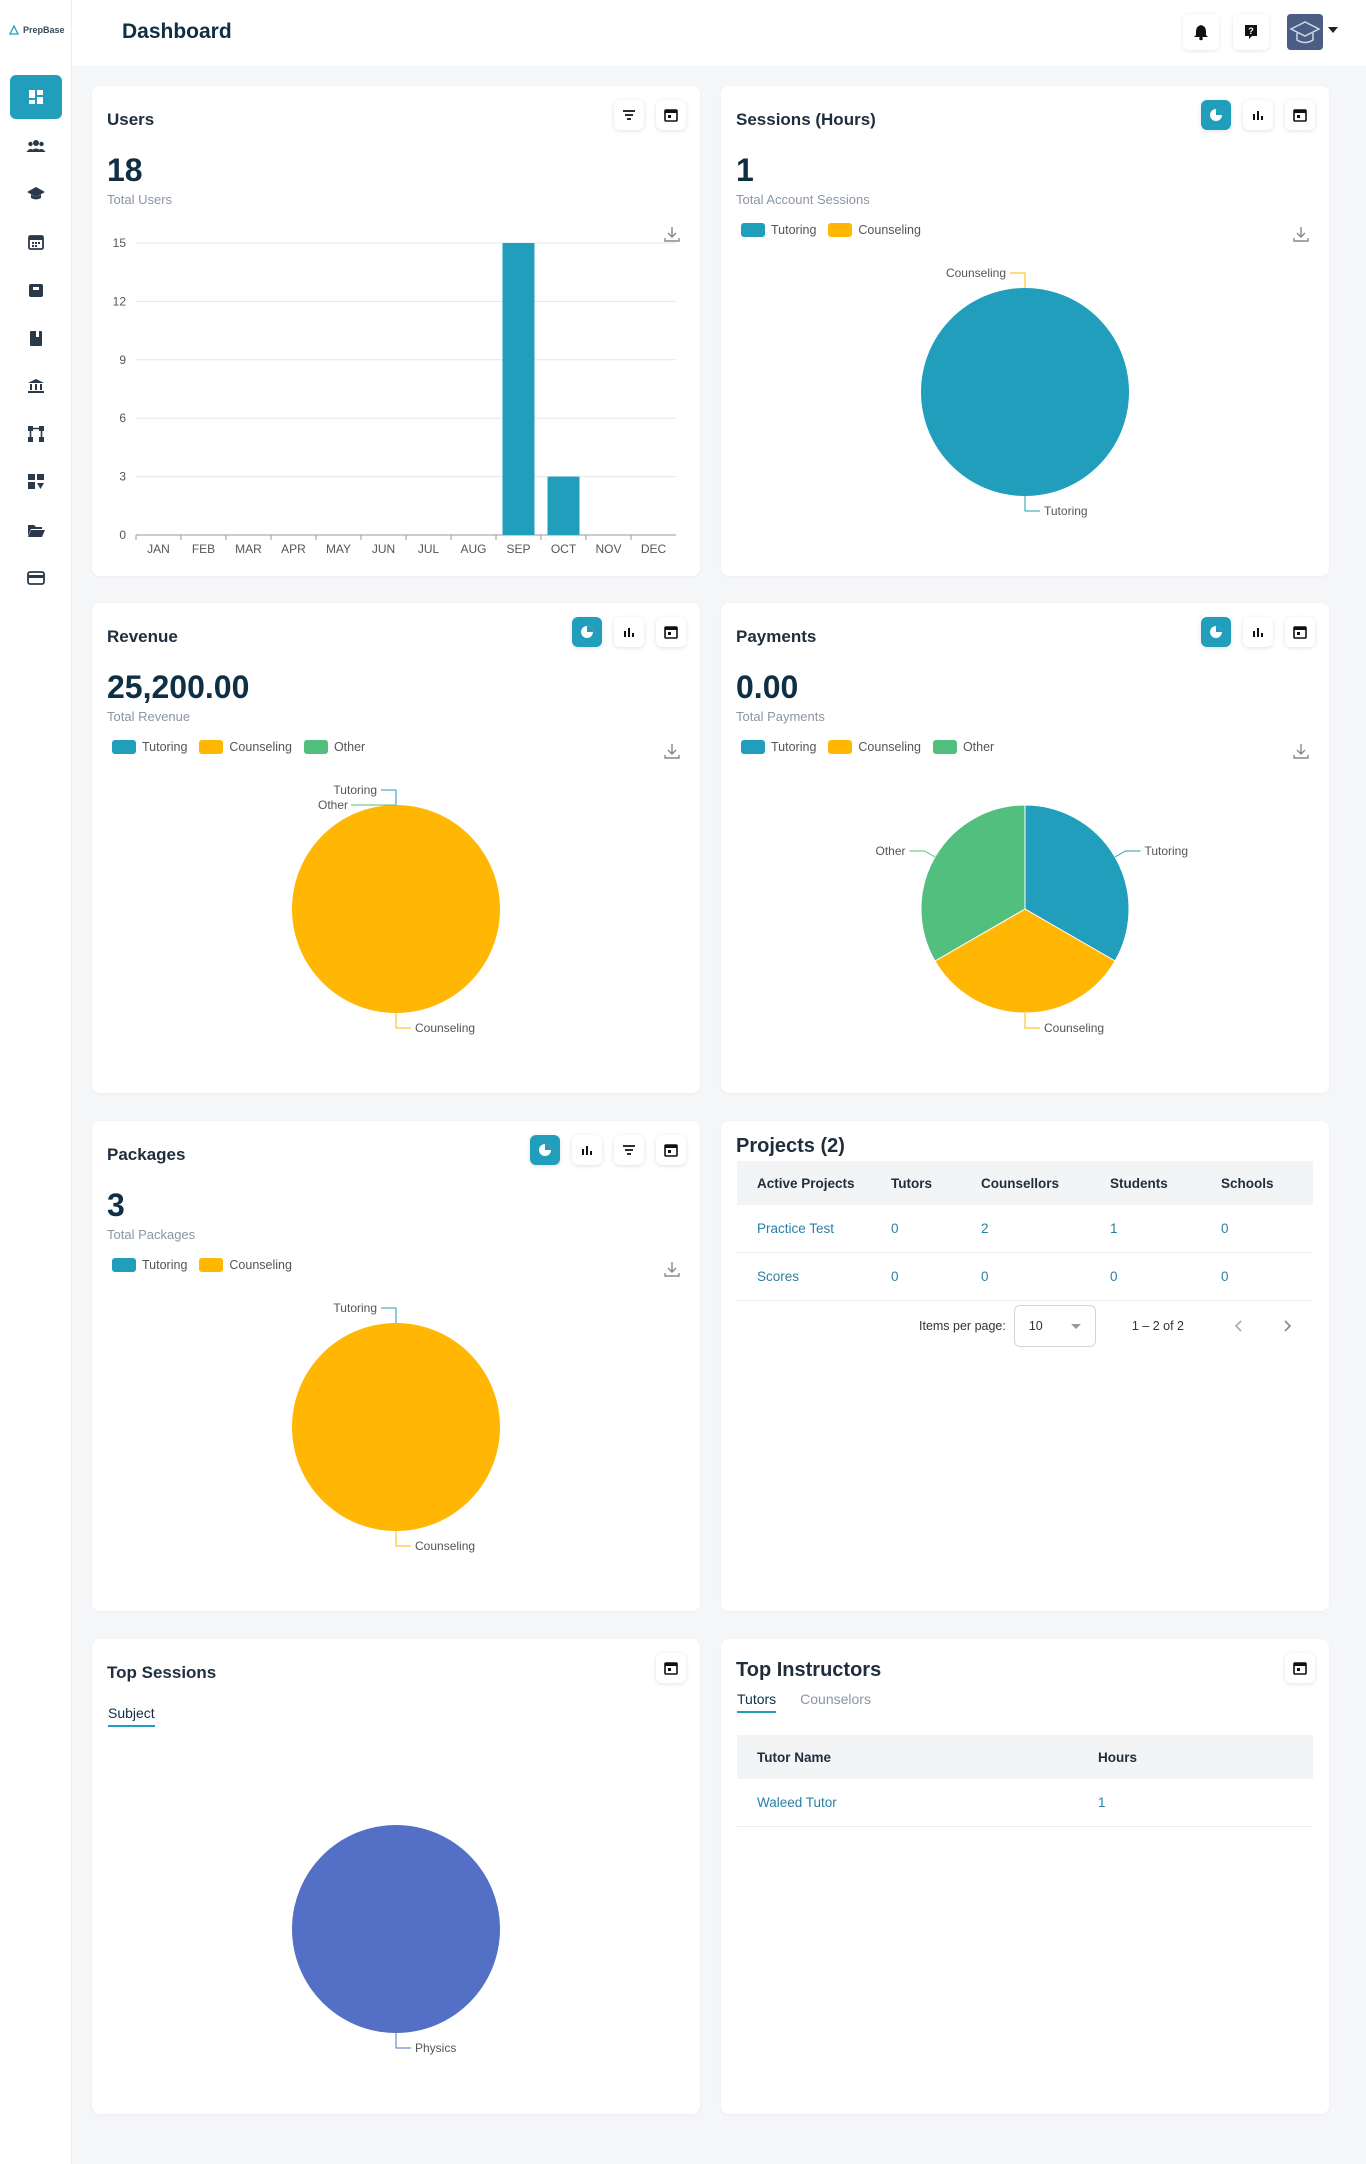 The image size is (1366, 2164). What do you see at coordinates (922, 854) in the screenshot?
I see `pie-leader-other` at bounding box center [922, 854].